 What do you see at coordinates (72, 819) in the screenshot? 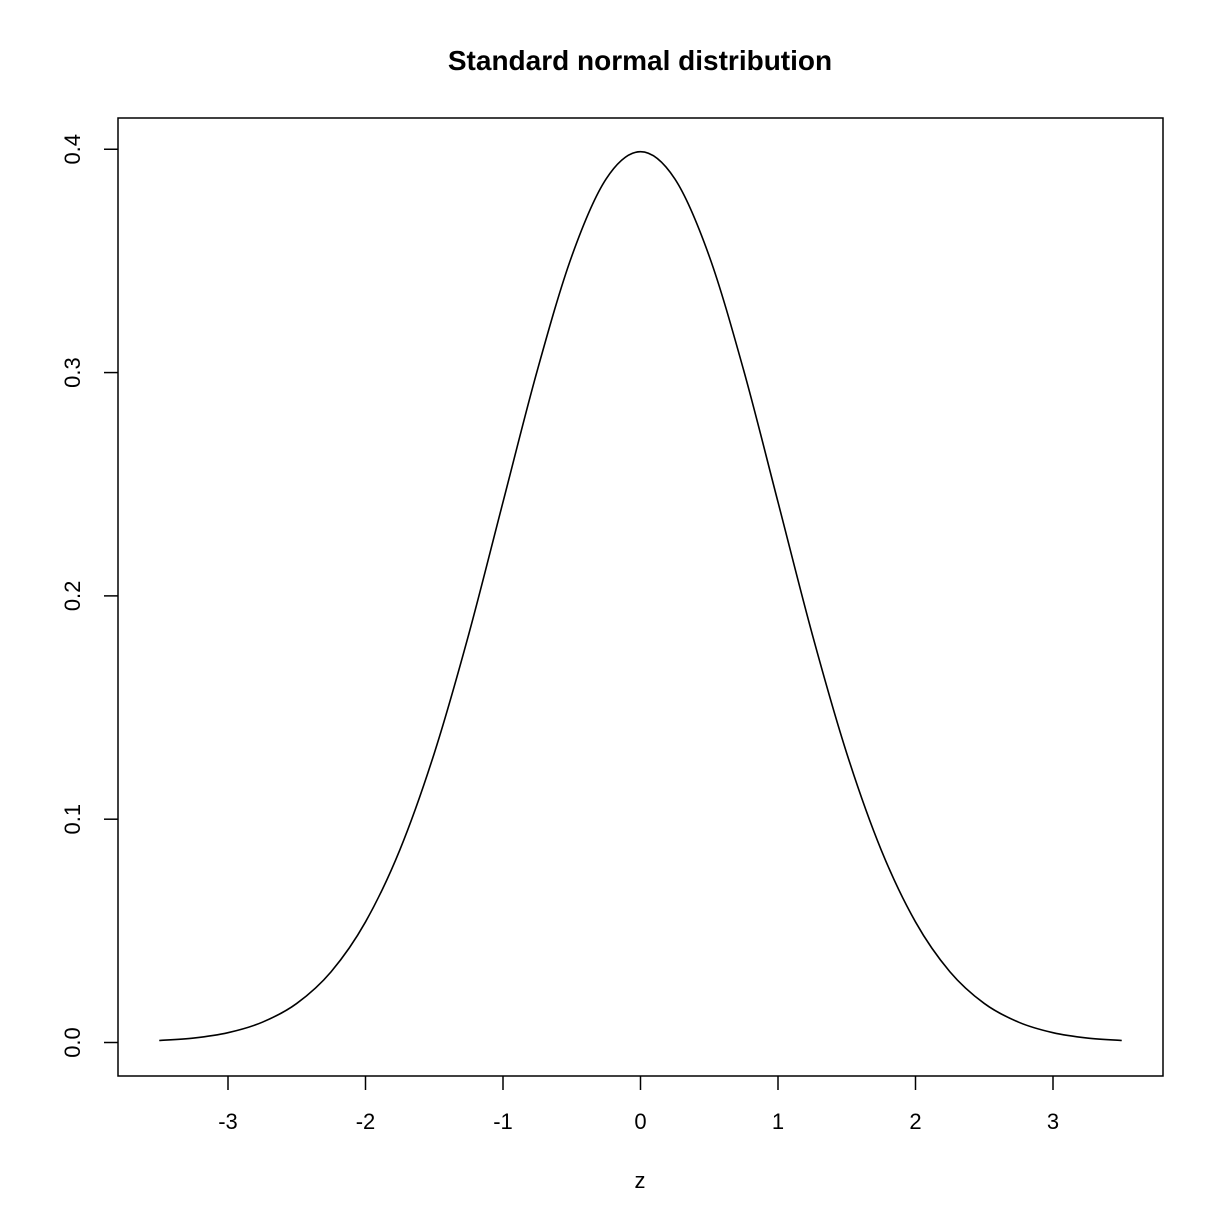
I see `y-tick-label: 0.1` at bounding box center [72, 819].